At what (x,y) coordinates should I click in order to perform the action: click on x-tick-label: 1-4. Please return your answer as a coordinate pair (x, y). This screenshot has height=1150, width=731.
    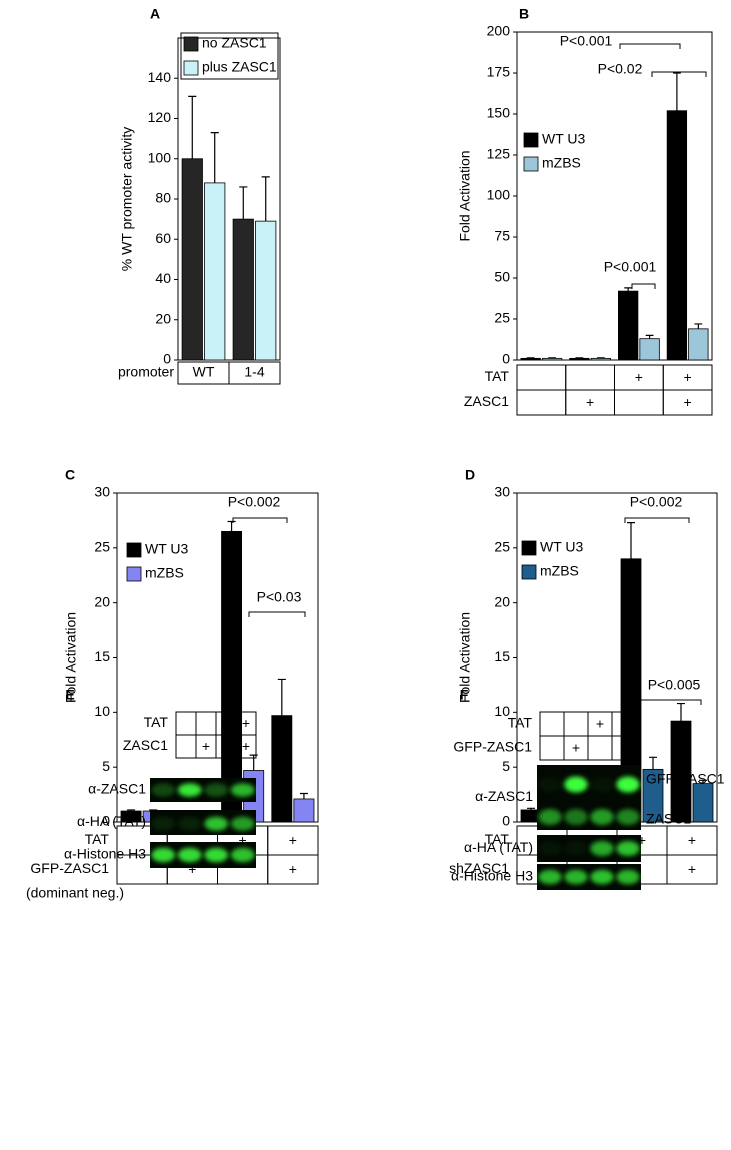
    Looking at the image, I should click on (254, 372).